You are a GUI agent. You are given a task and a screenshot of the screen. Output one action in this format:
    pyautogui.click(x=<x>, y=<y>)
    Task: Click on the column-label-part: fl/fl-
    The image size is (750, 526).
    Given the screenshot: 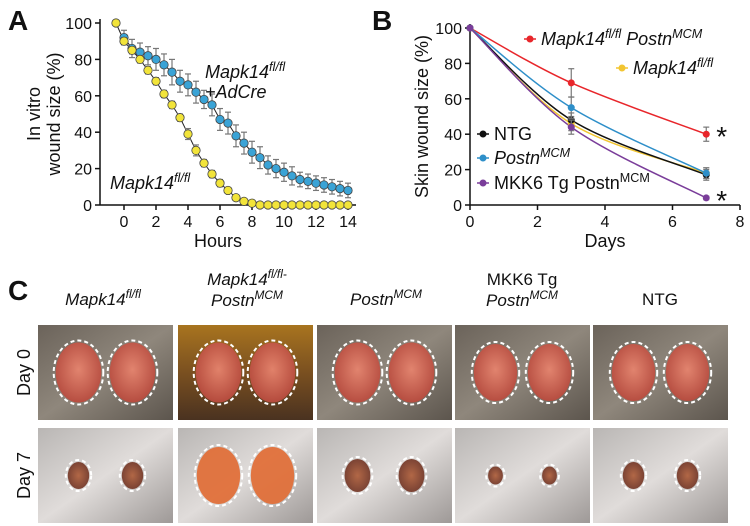 What is the action you would take?
    pyautogui.click(x=277, y=274)
    